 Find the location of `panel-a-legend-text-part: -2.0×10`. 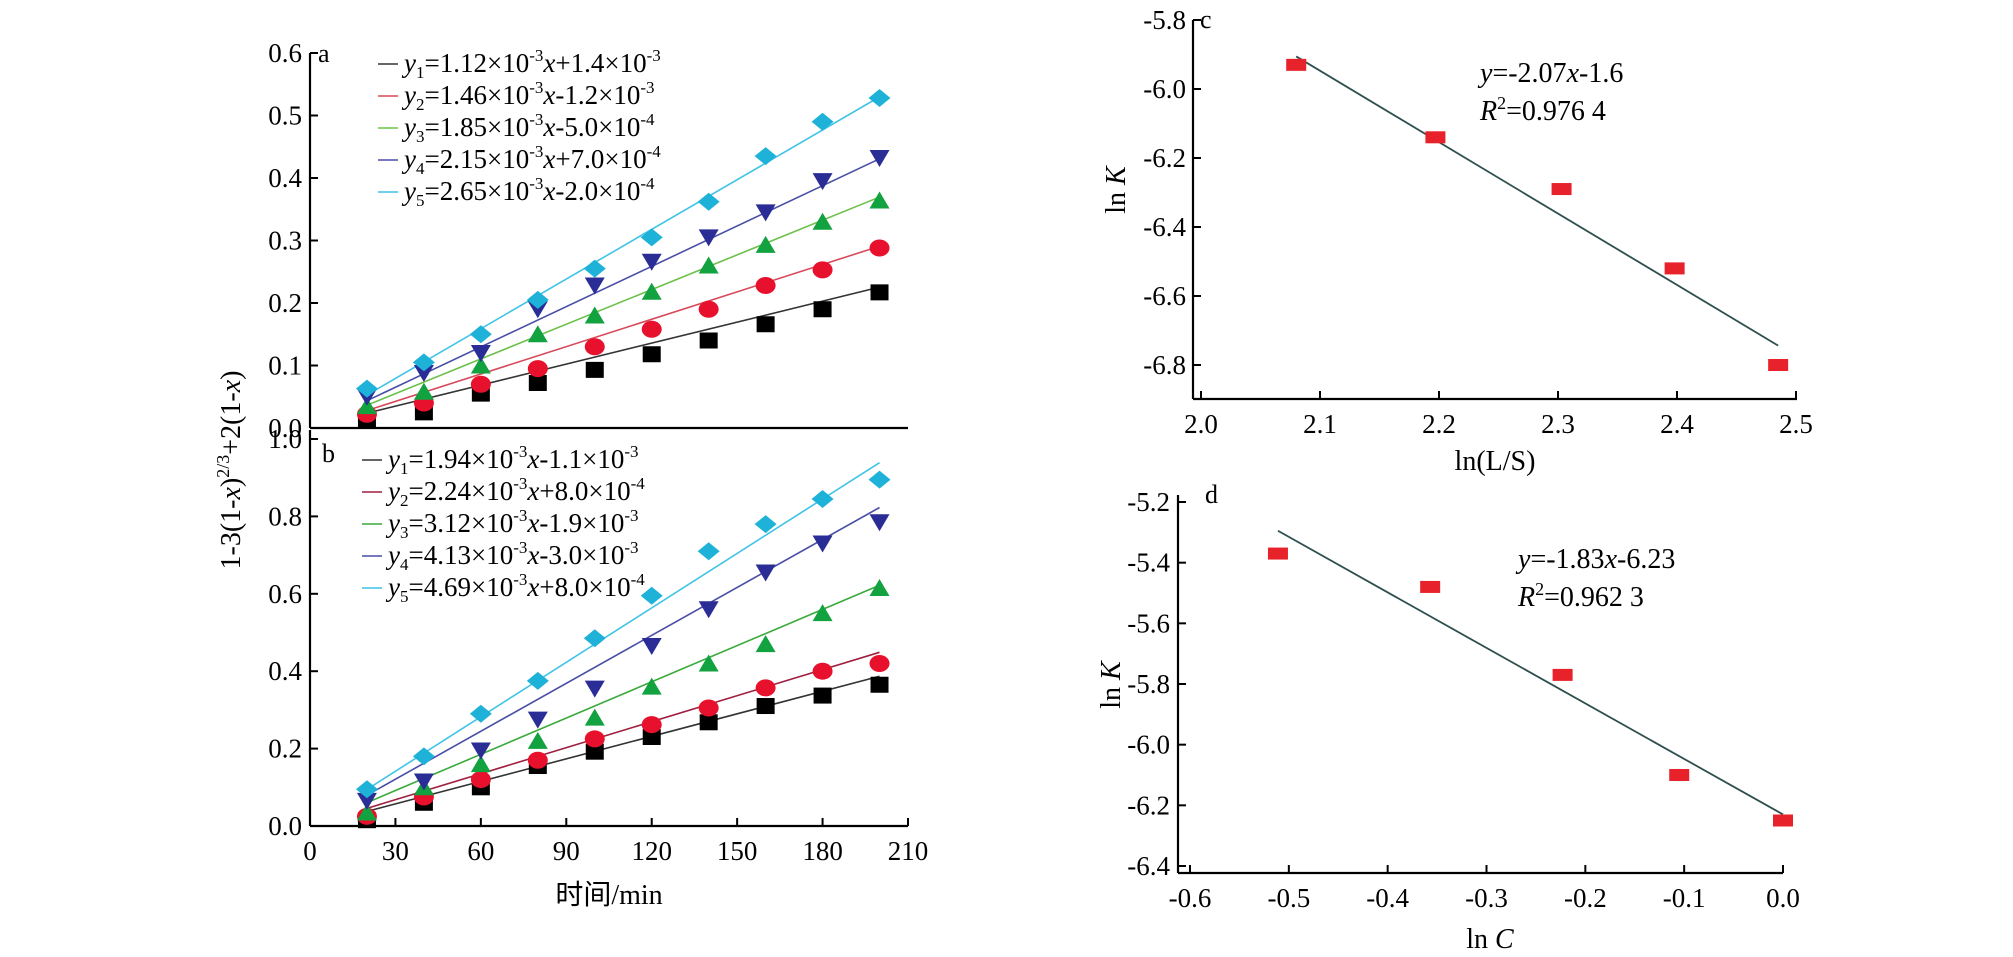

panel-a-legend-text-part: -2.0×10 is located at coordinates (597, 191).